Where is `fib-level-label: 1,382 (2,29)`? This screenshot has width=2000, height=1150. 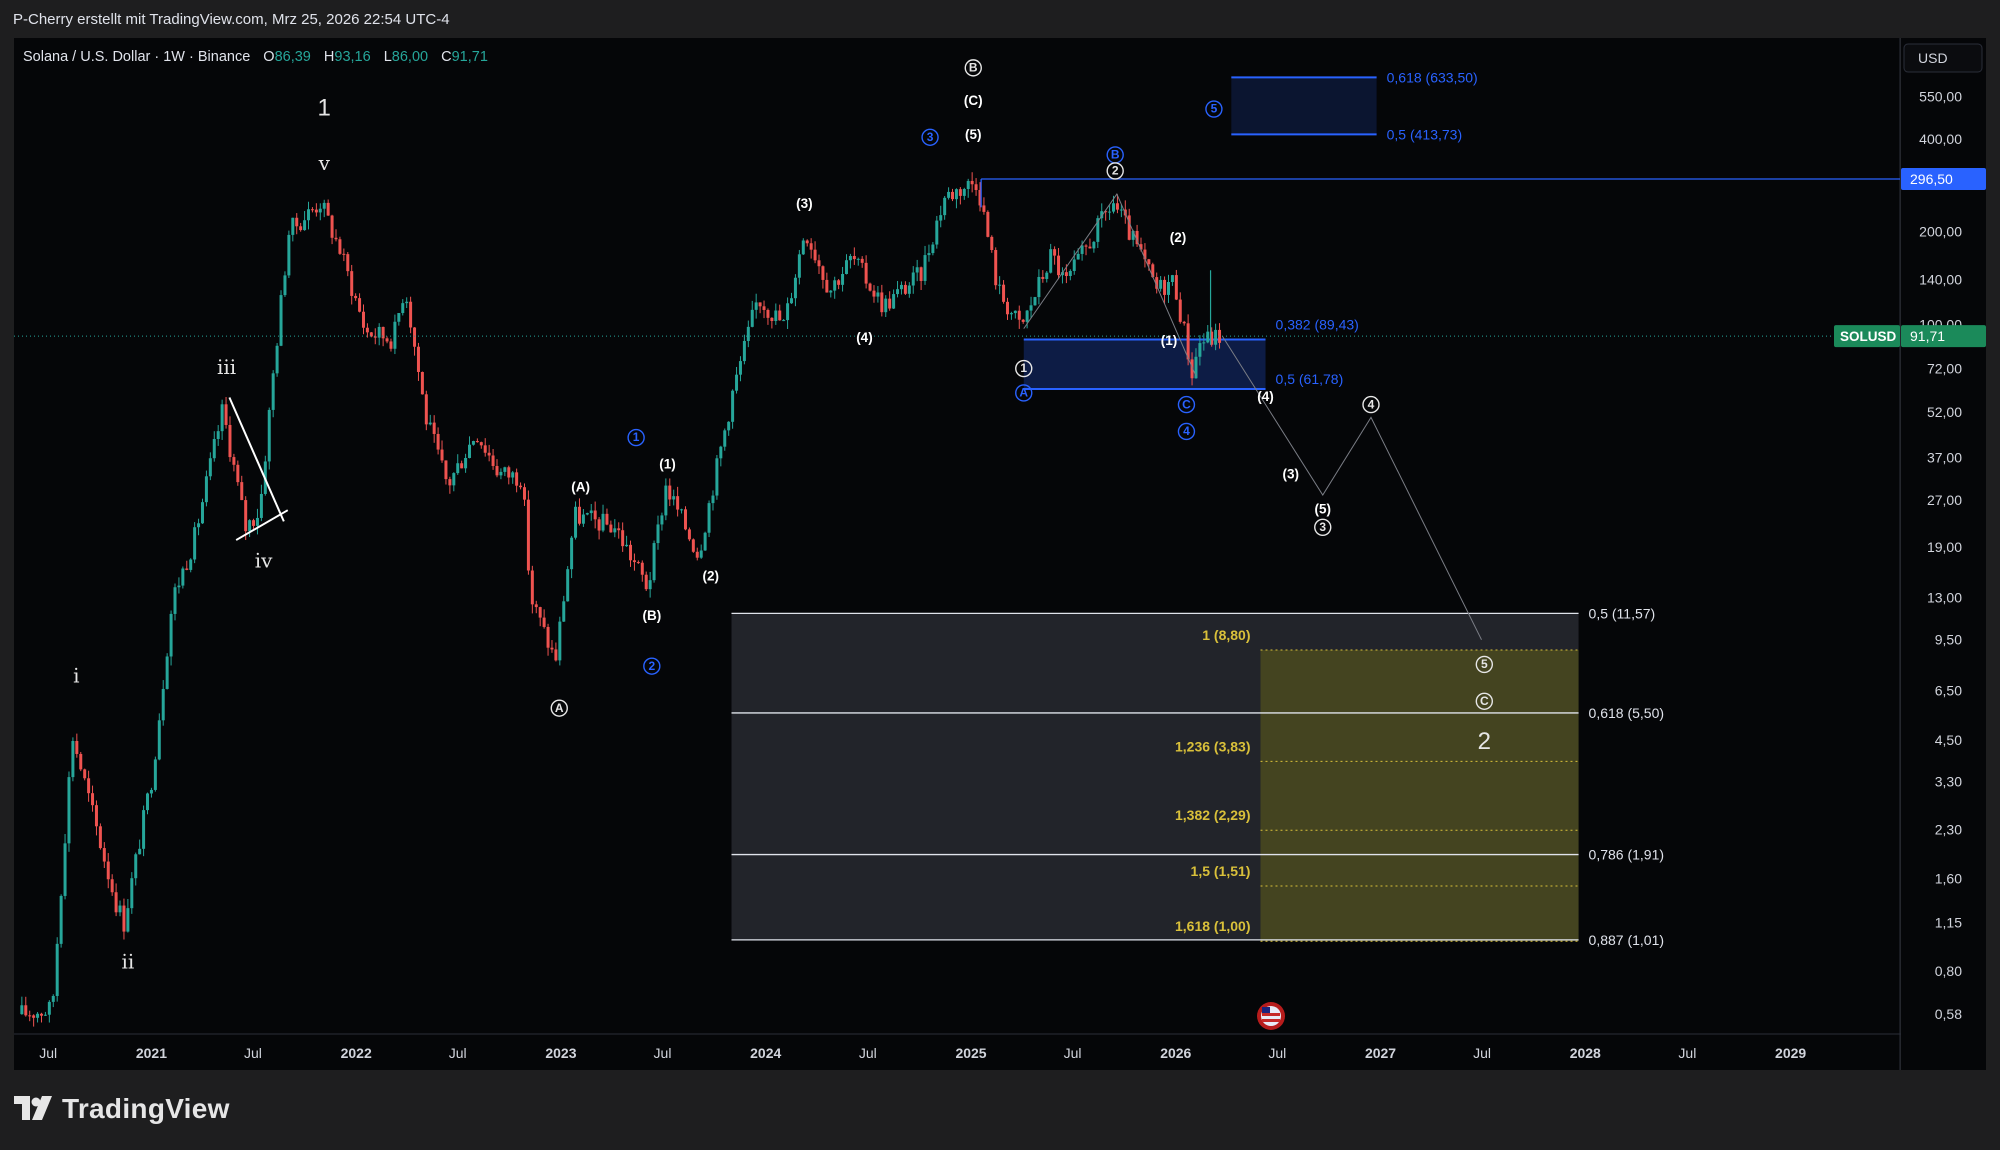 fib-level-label: 1,382 (2,29) is located at coordinates (1213, 815).